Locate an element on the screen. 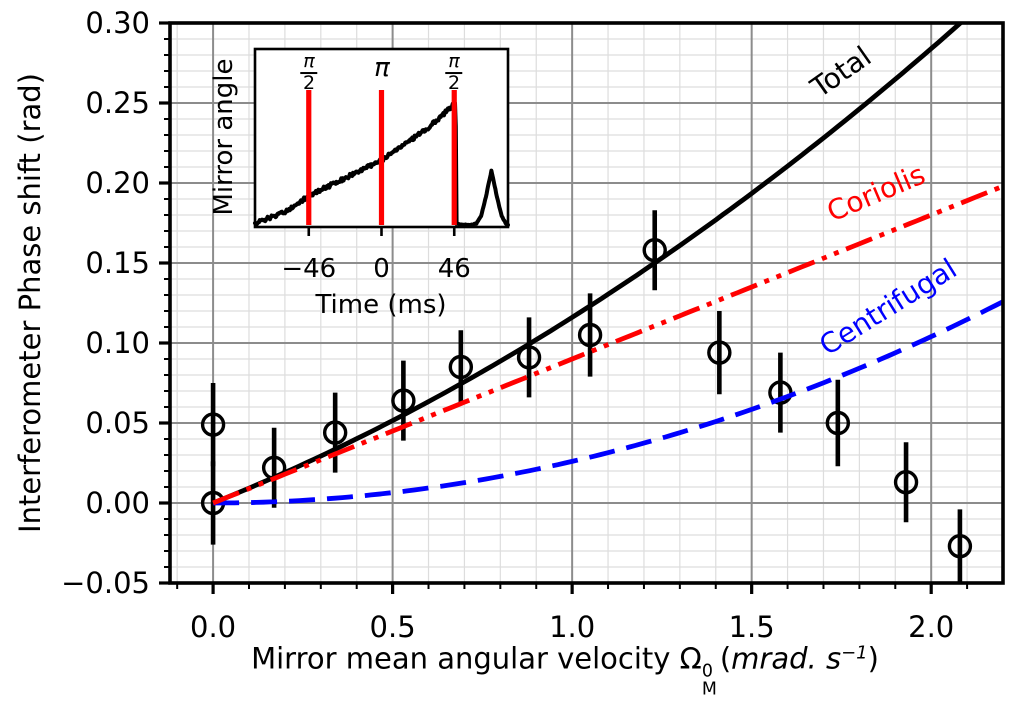 The height and width of the screenshot is (709, 1016). inset-x-axis-label: Time (ms) is located at coordinates (381, 305).